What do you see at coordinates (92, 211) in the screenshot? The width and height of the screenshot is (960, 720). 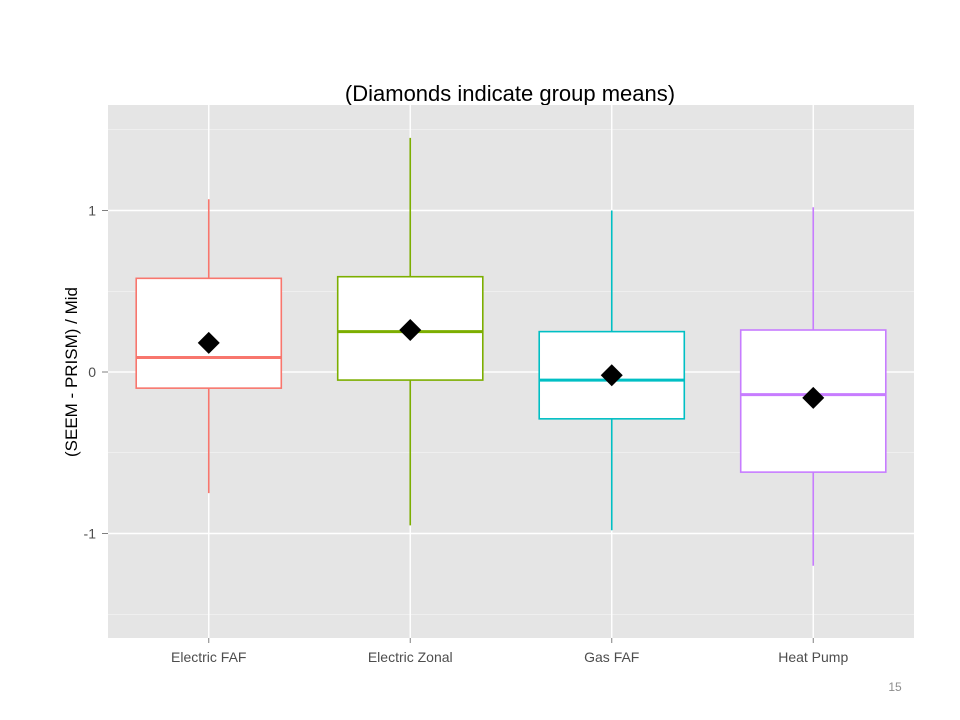 I see `y-tick-label: 1` at bounding box center [92, 211].